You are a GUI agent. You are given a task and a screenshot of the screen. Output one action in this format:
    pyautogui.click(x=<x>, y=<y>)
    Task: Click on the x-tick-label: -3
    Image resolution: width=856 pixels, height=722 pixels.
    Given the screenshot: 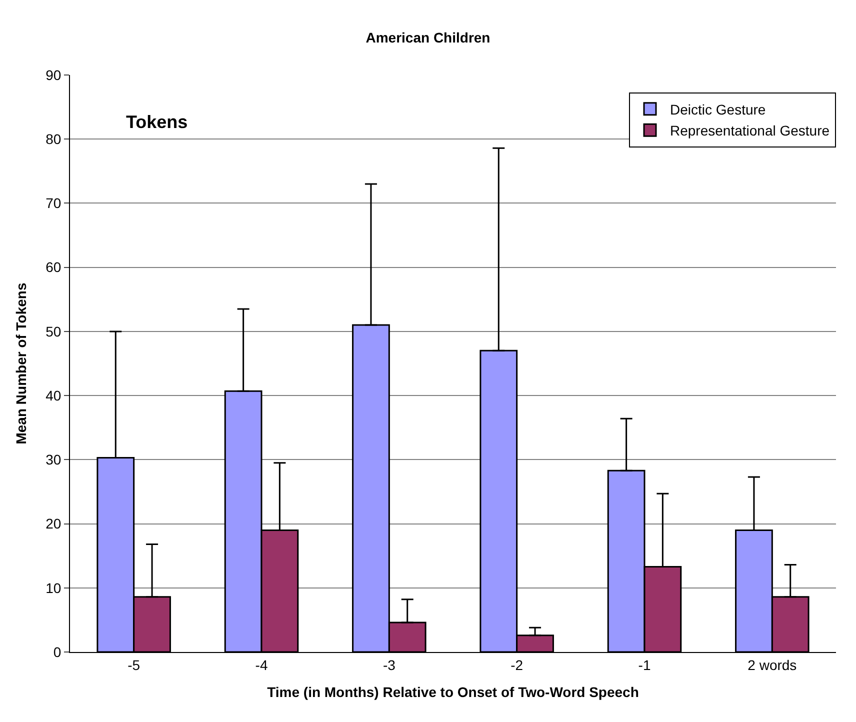 What is the action you would take?
    pyautogui.click(x=389, y=664)
    